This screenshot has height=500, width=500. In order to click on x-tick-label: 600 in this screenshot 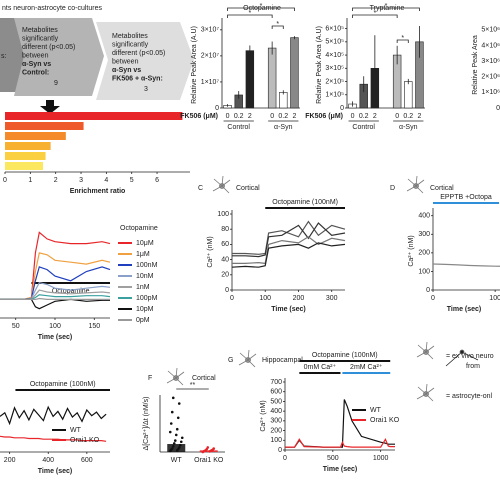, I will do `click(87, 460)`.